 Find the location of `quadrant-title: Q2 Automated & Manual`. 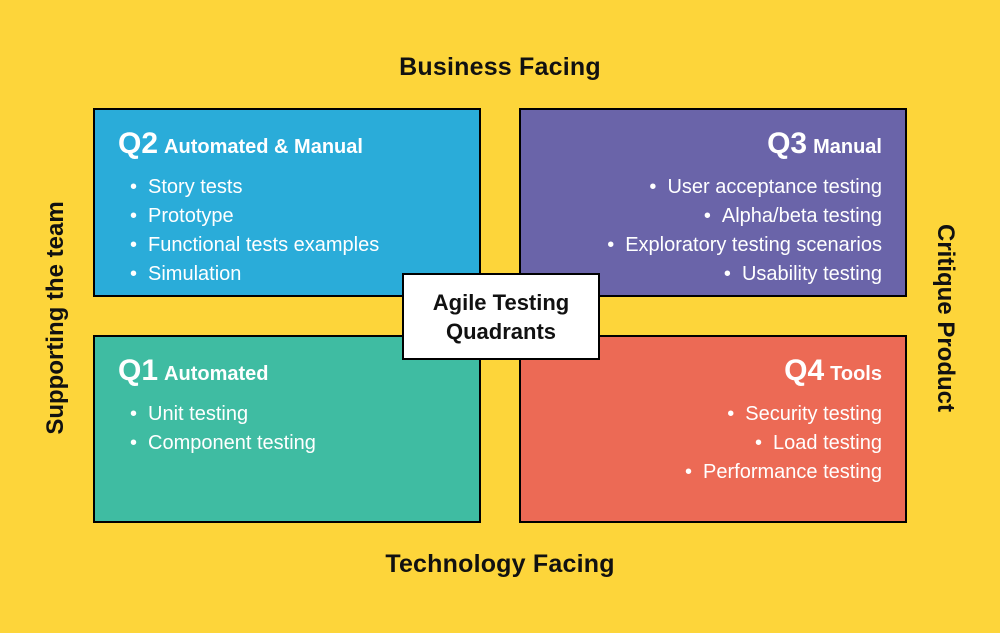

quadrant-title: Q2 Automated & Manual is located at coordinates (287, 146).